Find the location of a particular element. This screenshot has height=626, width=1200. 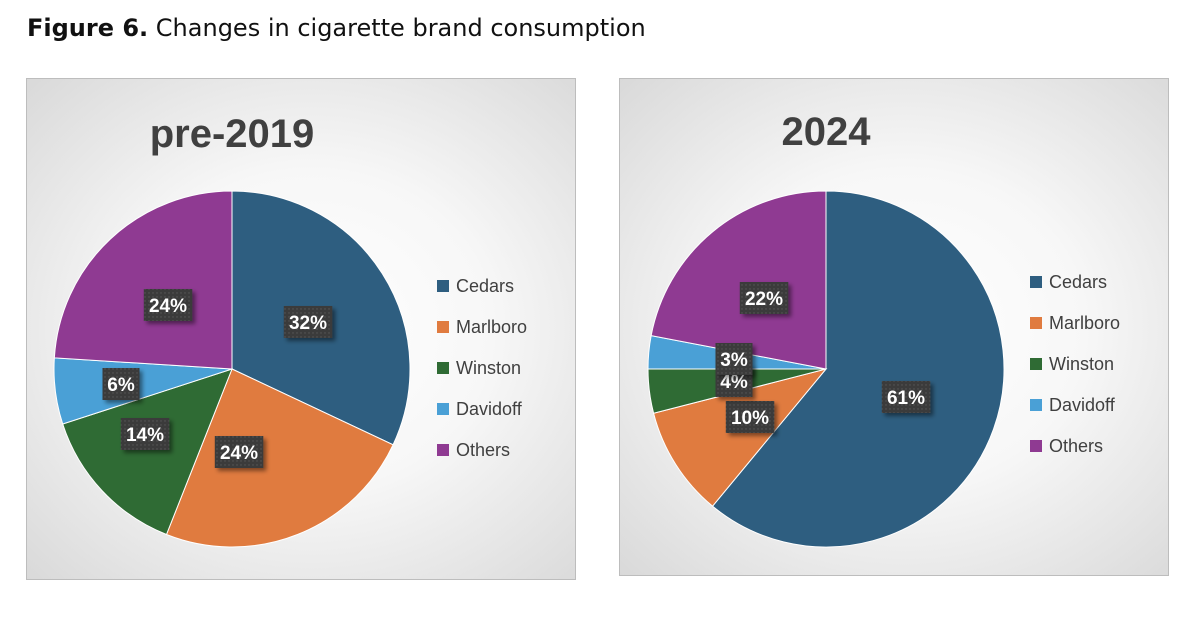

chart-title: 2024 is located at coordinates (827, 132).